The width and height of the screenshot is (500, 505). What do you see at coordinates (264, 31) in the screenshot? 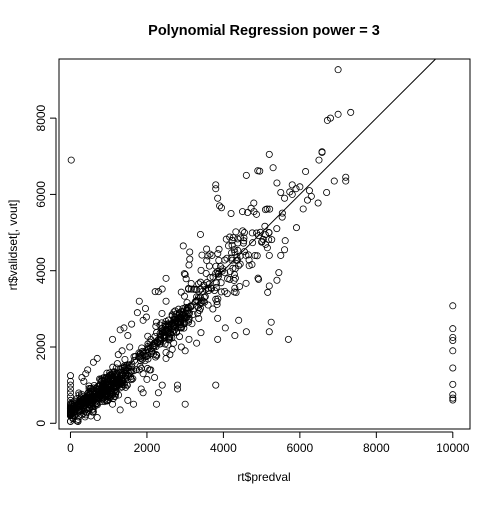
I see `chart-title: Polynomial Regression power = 3` at bounding box center [264, 31].